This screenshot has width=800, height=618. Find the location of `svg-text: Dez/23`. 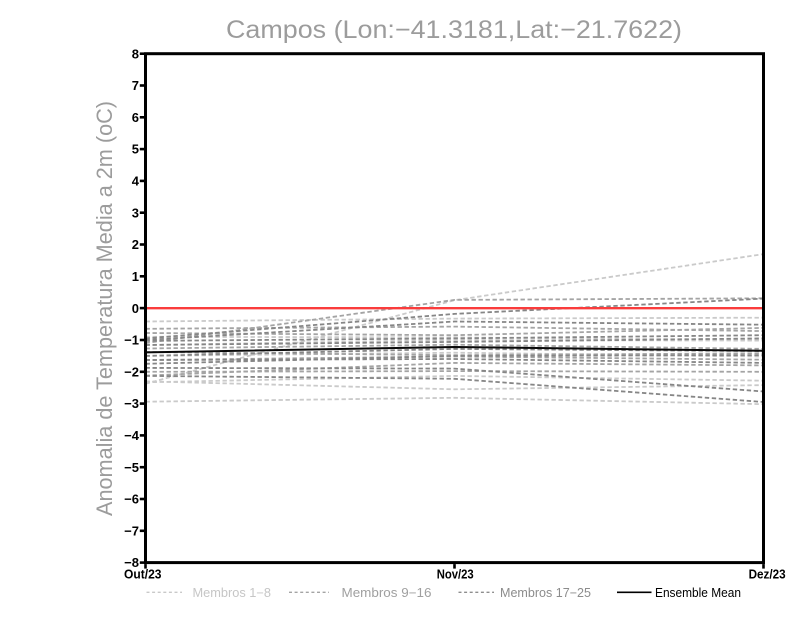

svg-text: Dez/23 is located at coordinates (767, 574).